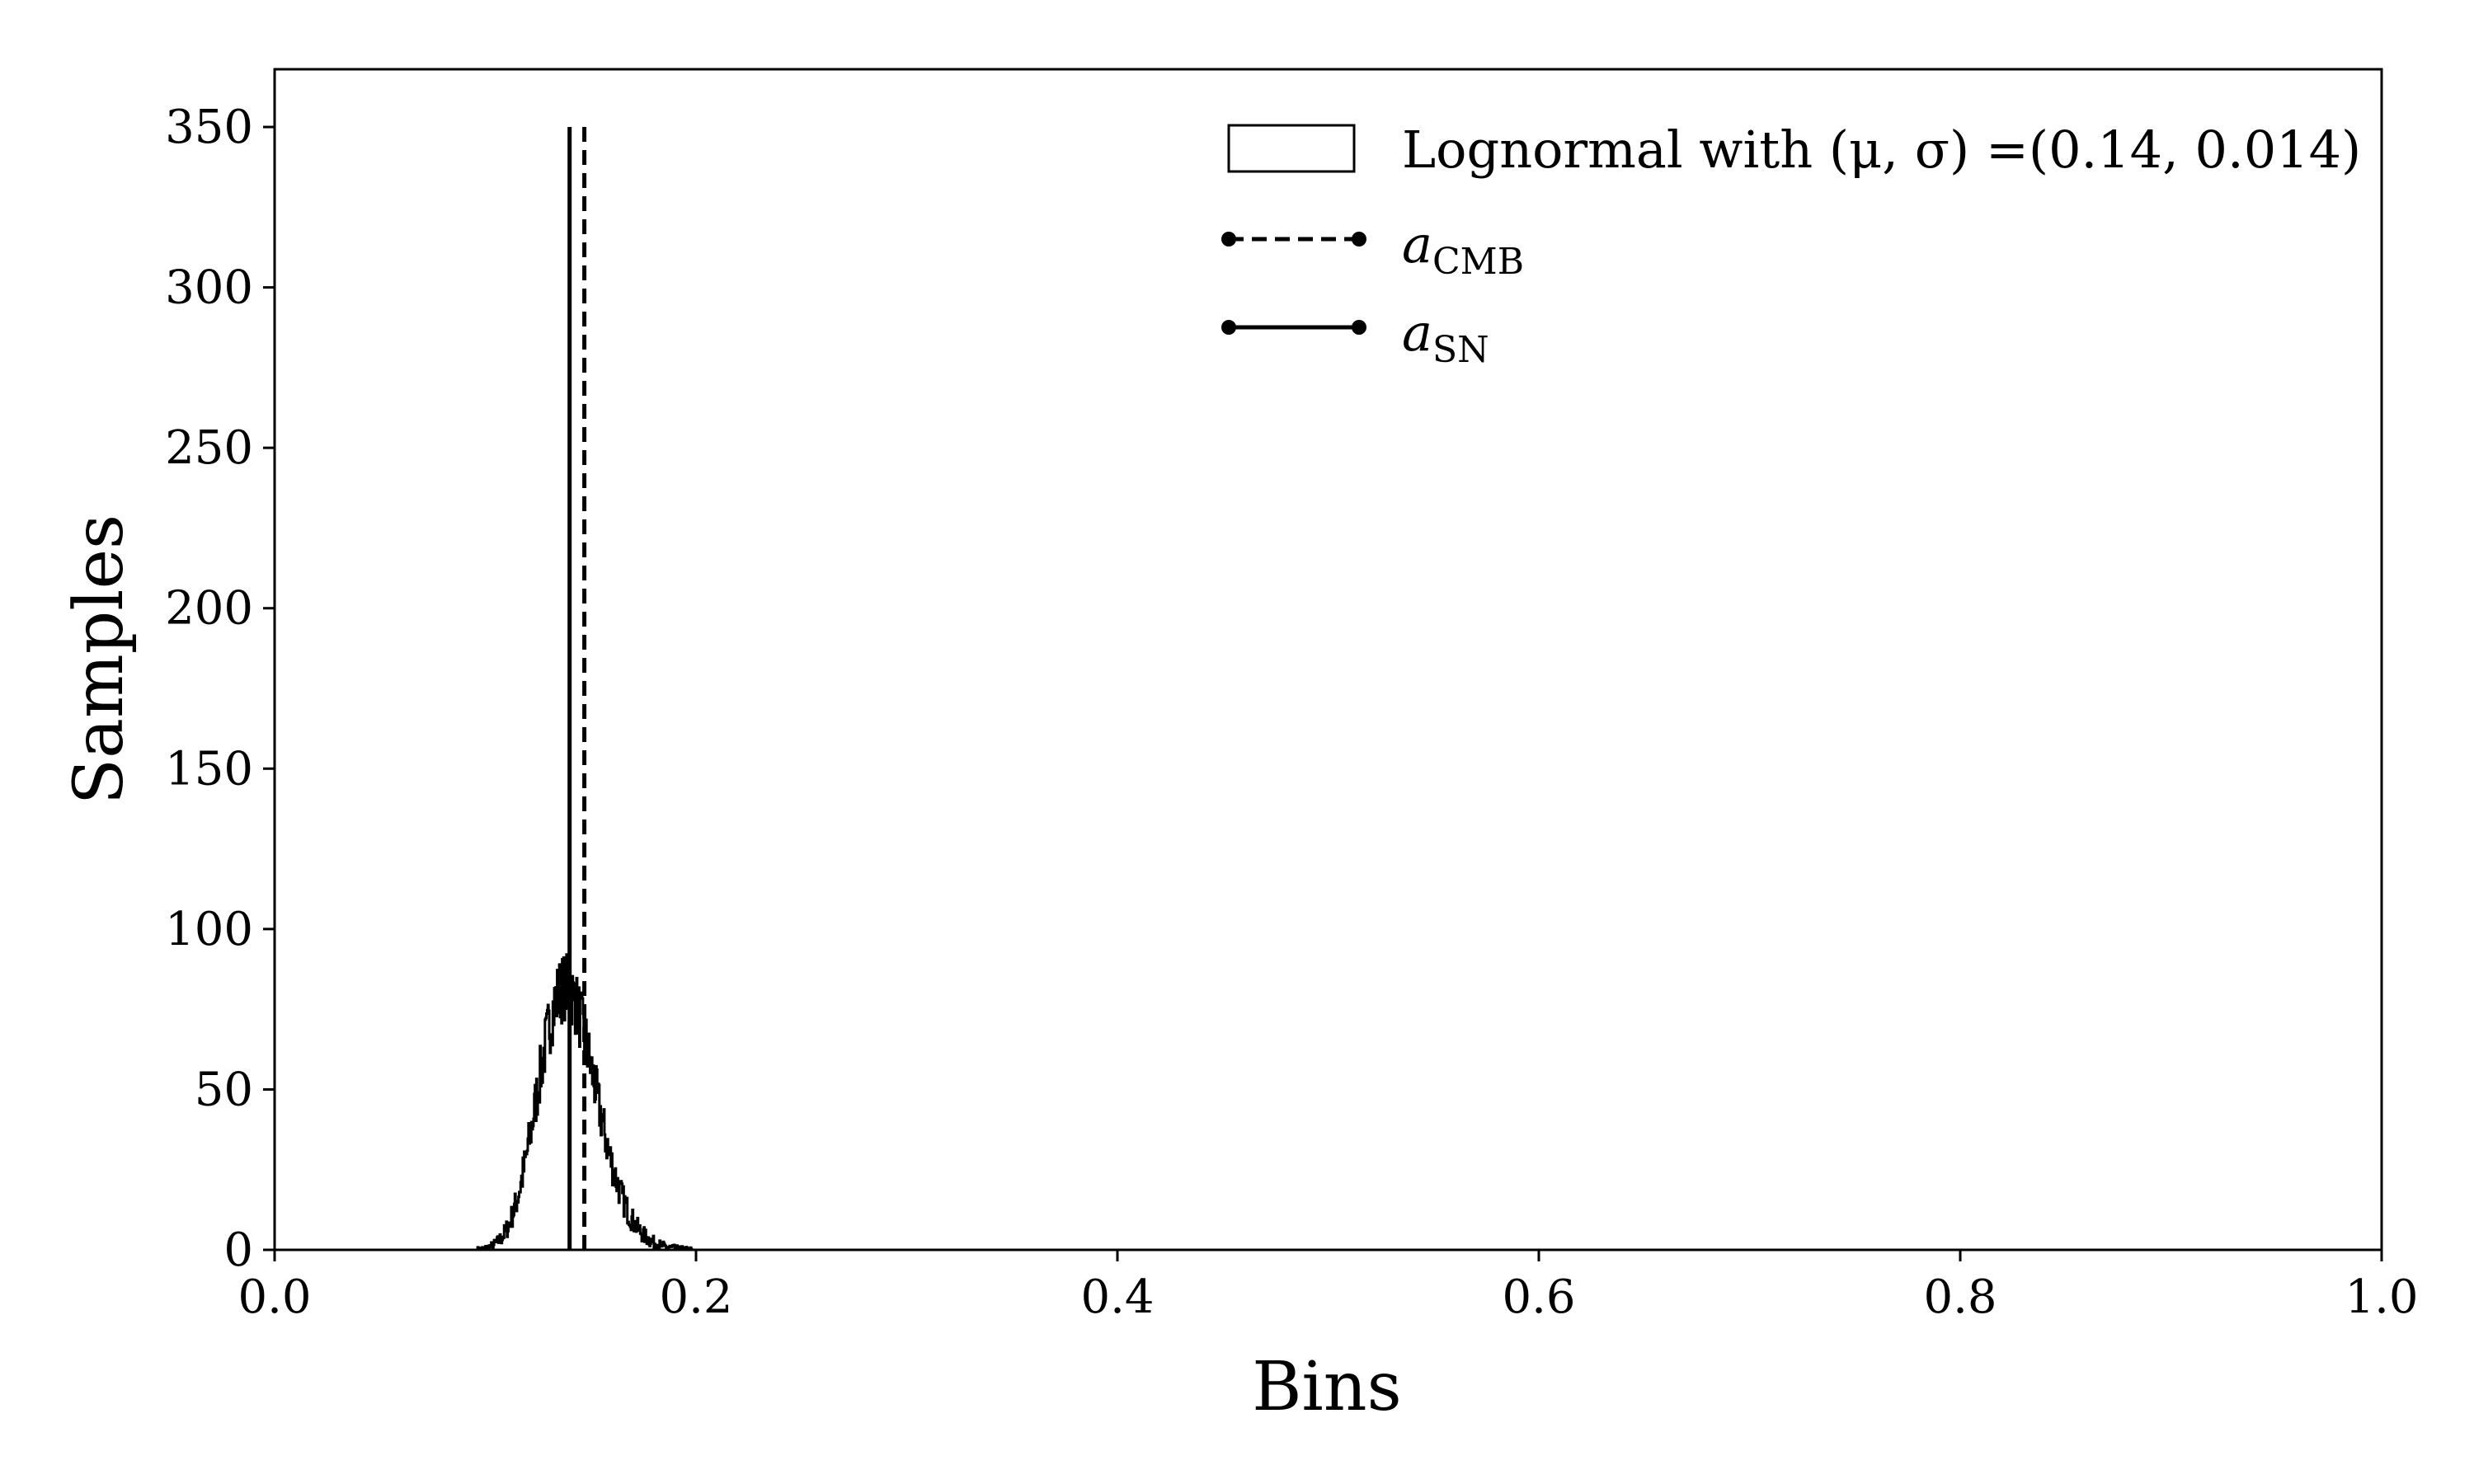 The width and height of the screenshot is (2474, 1484). What do you see at coordinates (1359, 327) in the screenshot?
I see `legend-sn-marker-right` at bounding box center [1359, 327].